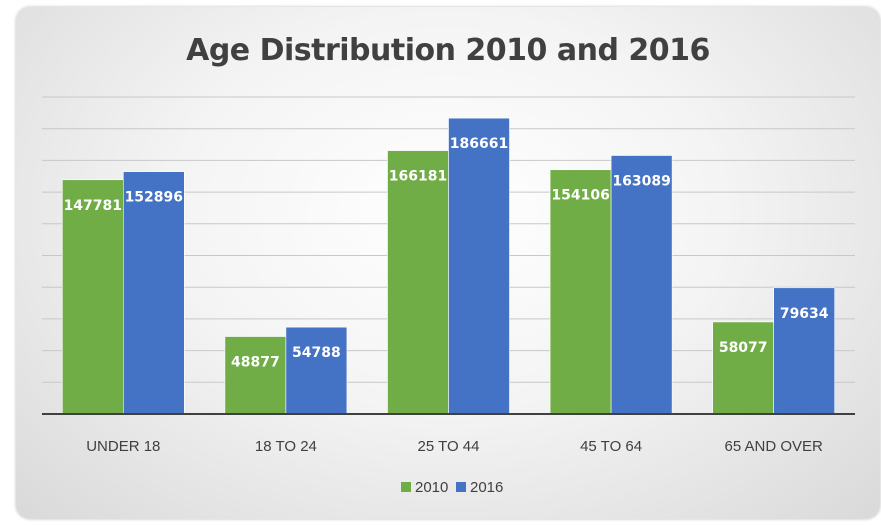 The height and width of the screenshot is (525, 881). Describe the element at coordinates (580, 196) in the screenshot. I see `data-label-2010-3: 154106` at that location.